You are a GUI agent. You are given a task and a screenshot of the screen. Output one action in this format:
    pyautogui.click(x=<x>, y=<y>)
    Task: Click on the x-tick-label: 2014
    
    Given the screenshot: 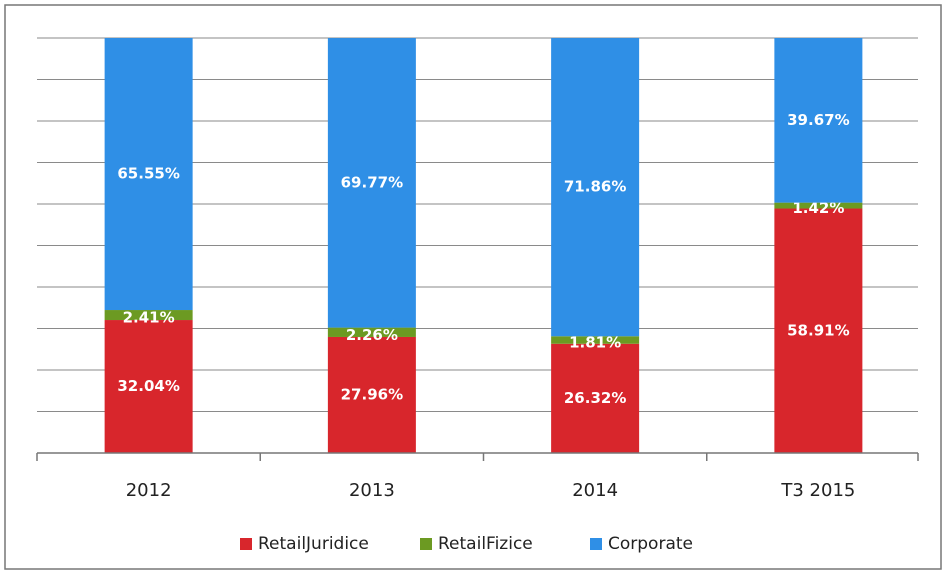 What is the action you would take?
    pyautogui.click(x=595, y=490)
    